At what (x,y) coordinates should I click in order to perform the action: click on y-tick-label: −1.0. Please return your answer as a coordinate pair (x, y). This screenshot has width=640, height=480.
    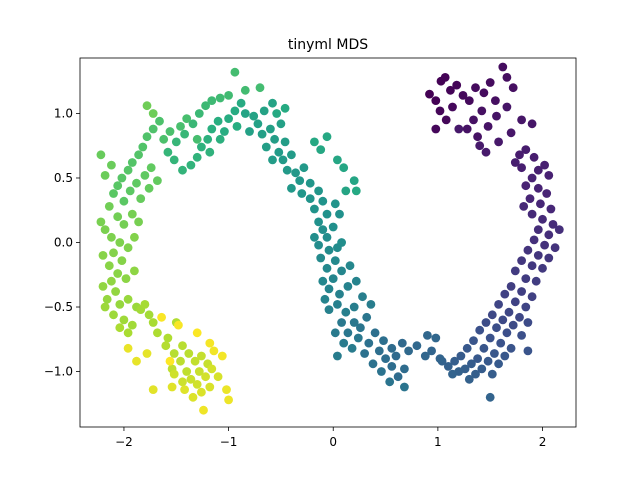
    Looking at the image, I should click on (58, 372).